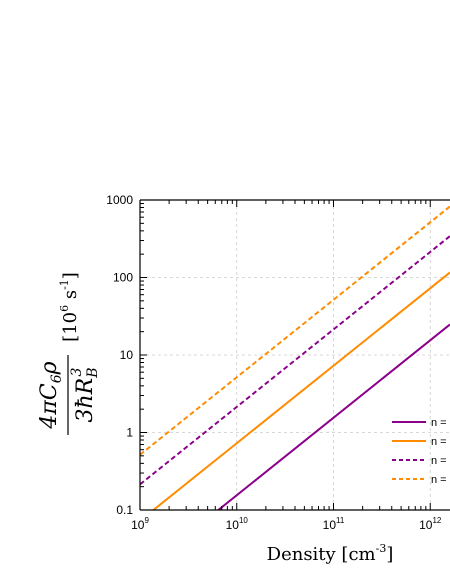  What do you see at coordinates (64, 284) in the screenshot?
I see `y-unit-exp2: -1` at bounding box center [64, 284].